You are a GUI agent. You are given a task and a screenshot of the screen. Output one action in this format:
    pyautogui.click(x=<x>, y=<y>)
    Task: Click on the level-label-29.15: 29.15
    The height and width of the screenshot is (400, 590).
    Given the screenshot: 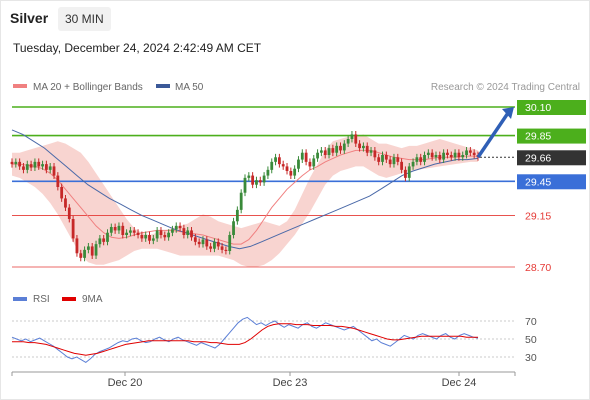 What is the action you would take?
    pyautogui.click(x=538, y=217)
    